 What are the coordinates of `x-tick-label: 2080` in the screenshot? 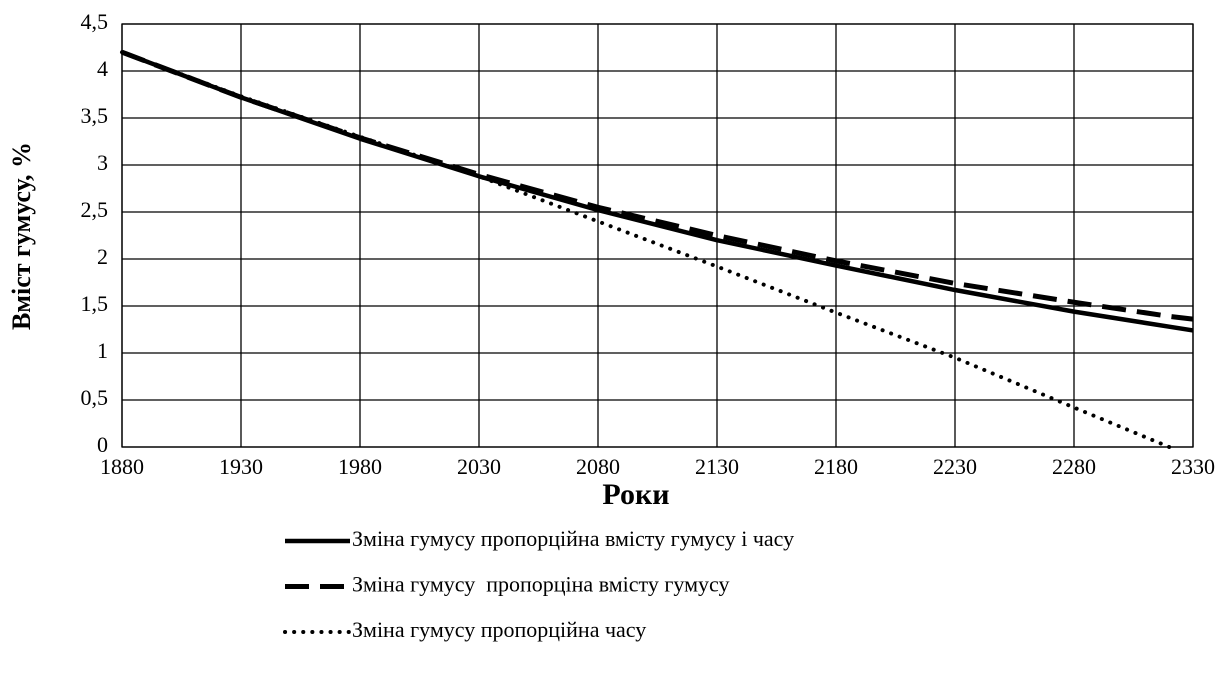 It's located at (598, 466).